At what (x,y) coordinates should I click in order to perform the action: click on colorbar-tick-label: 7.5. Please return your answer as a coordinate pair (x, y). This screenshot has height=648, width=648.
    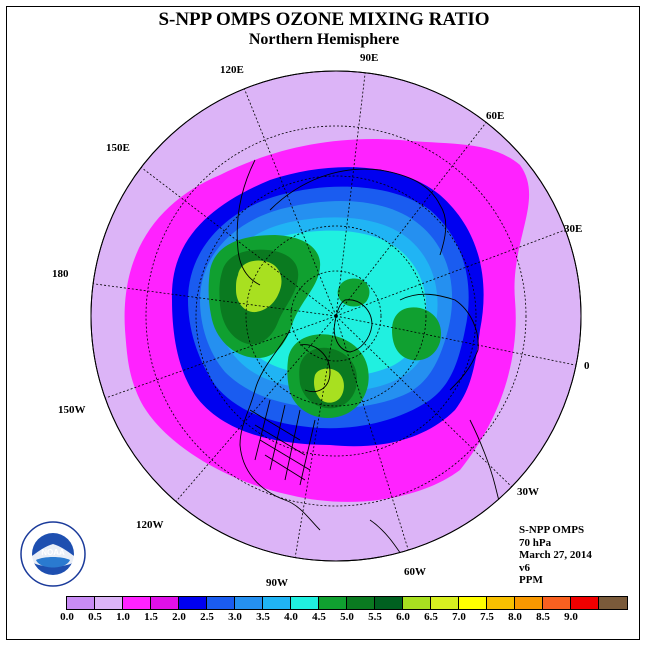
    Looking at the image, I should click on (487, 617).